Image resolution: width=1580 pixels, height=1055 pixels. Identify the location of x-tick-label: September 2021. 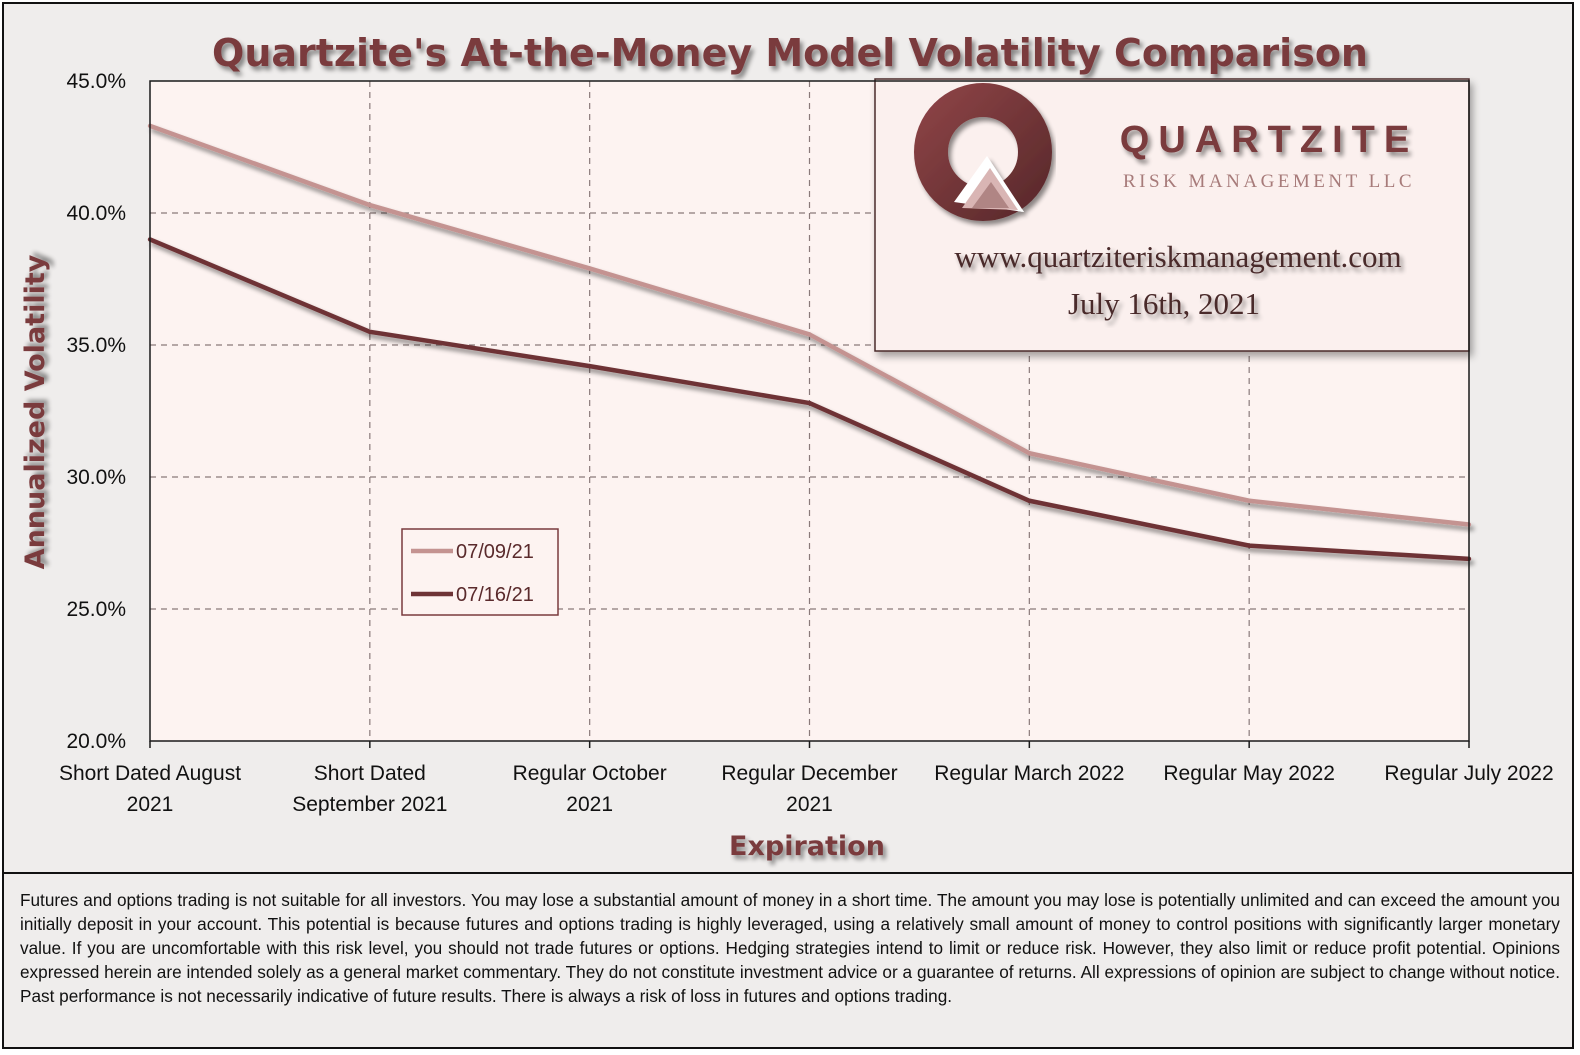
(369, 804).